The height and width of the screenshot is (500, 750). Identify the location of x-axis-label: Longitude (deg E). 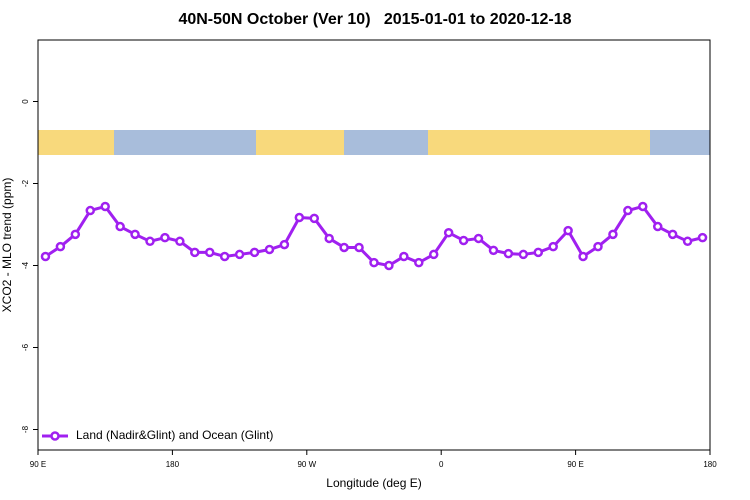
(373, 483).